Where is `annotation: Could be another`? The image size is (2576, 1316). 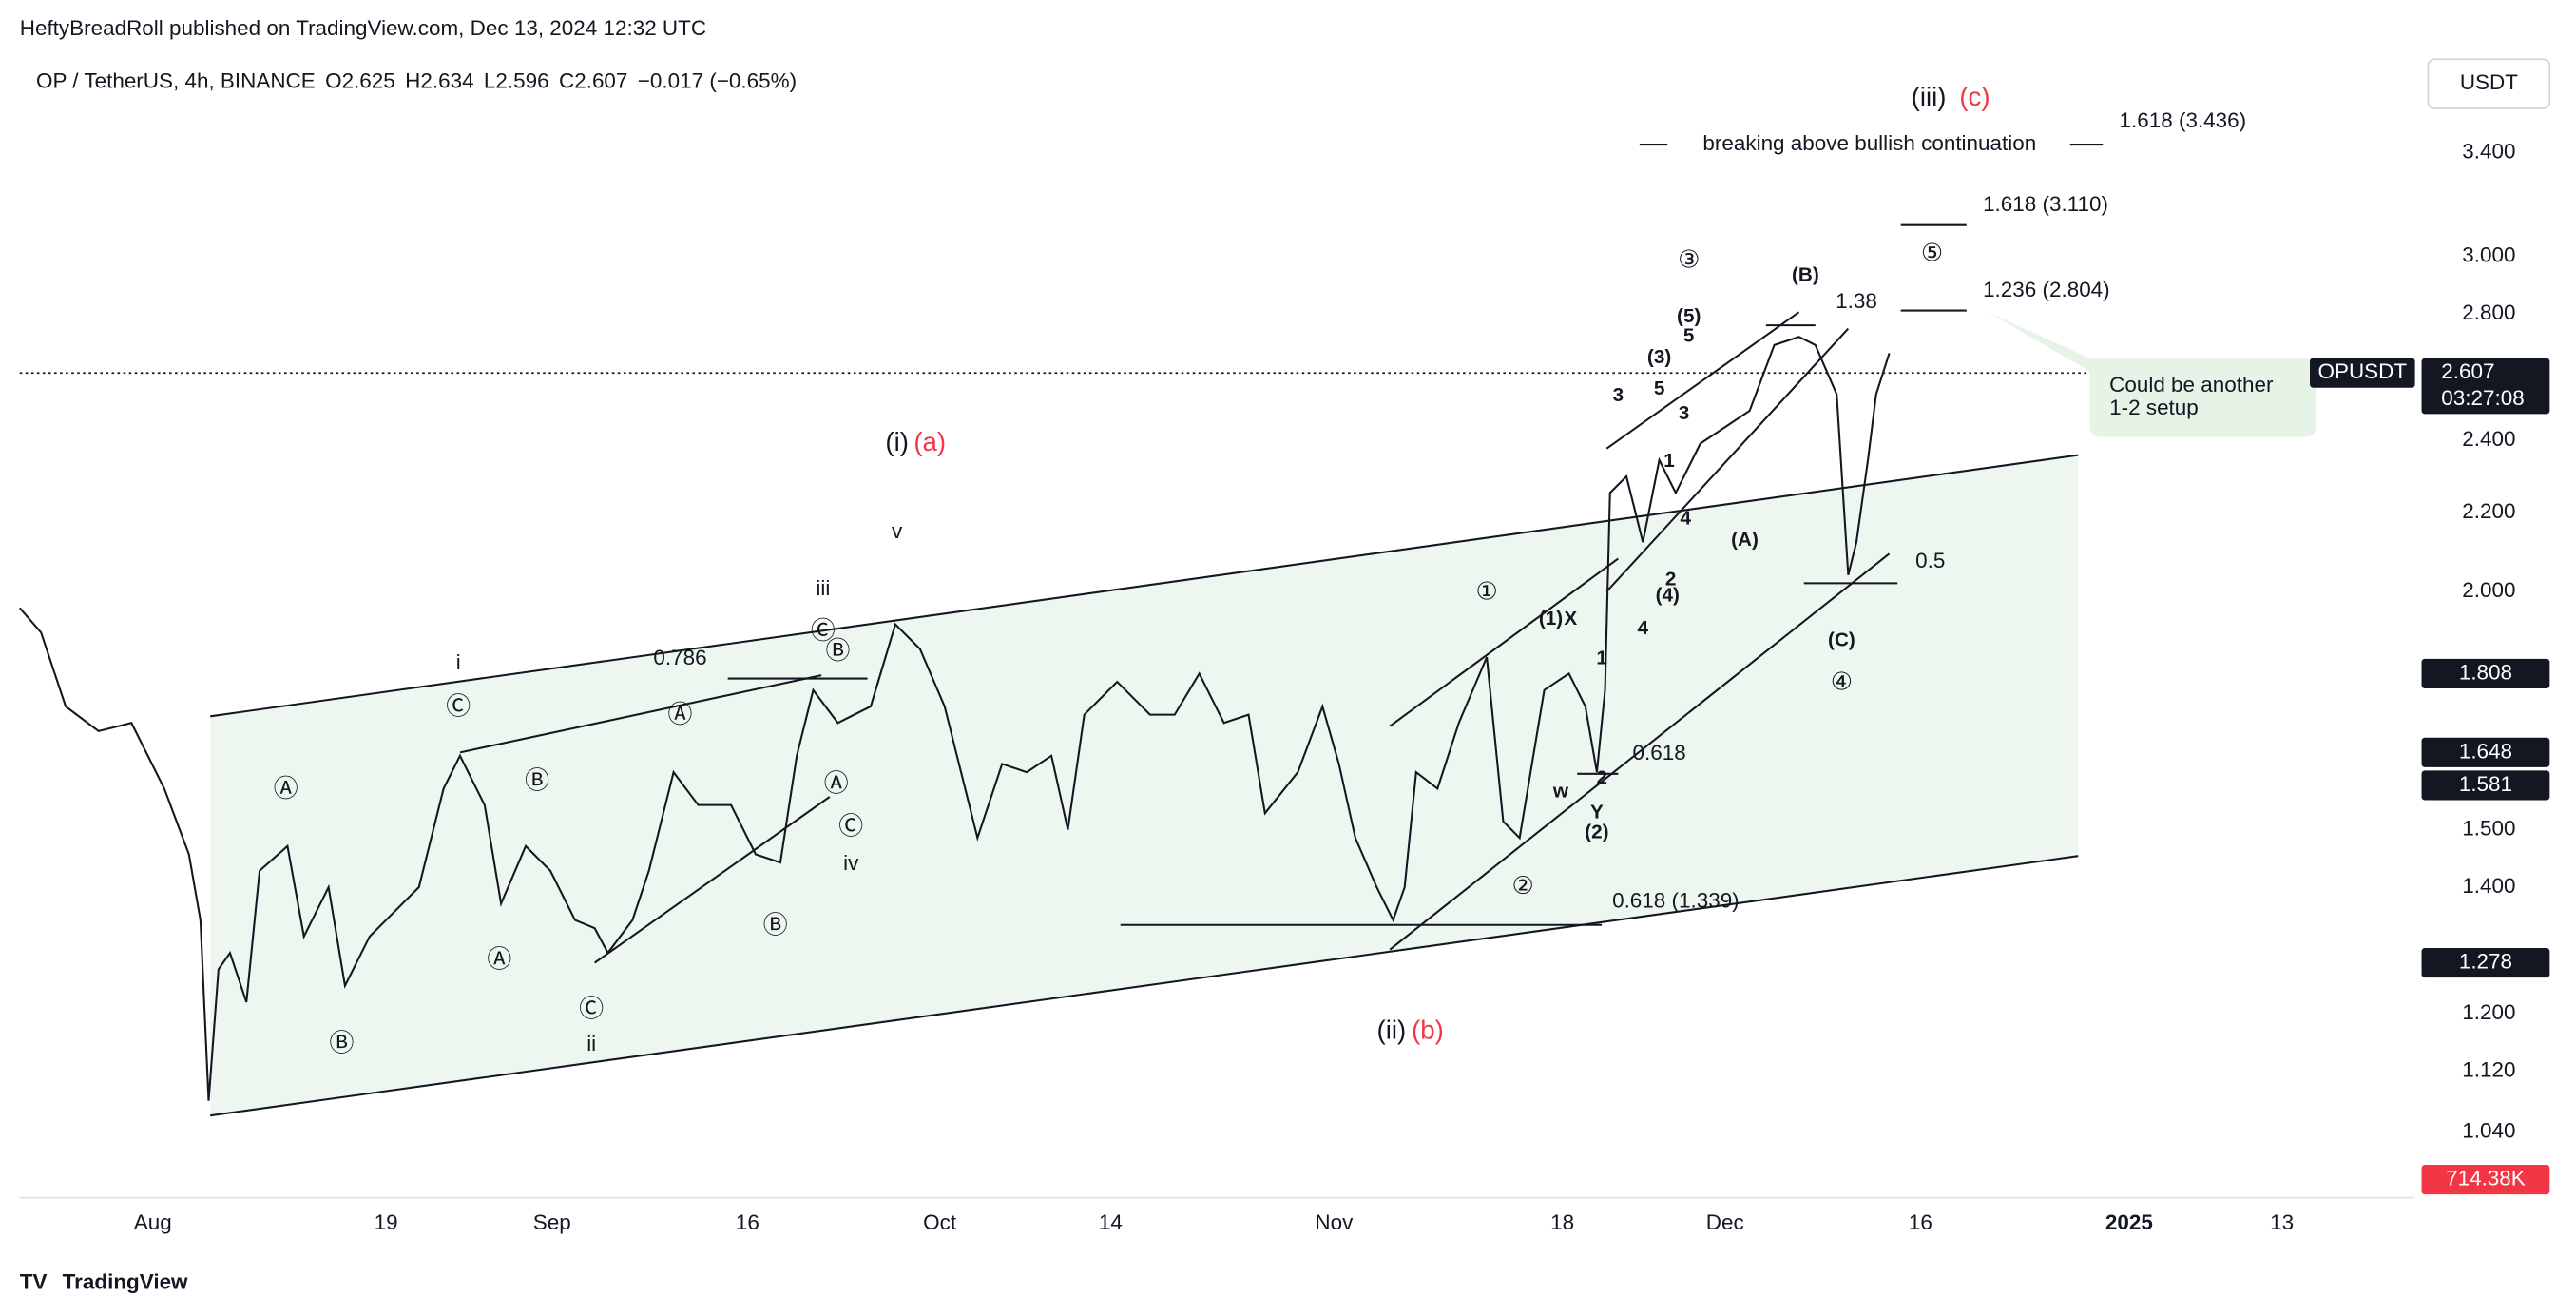 annotation: Could be another is located at coordinates (2191, 385).